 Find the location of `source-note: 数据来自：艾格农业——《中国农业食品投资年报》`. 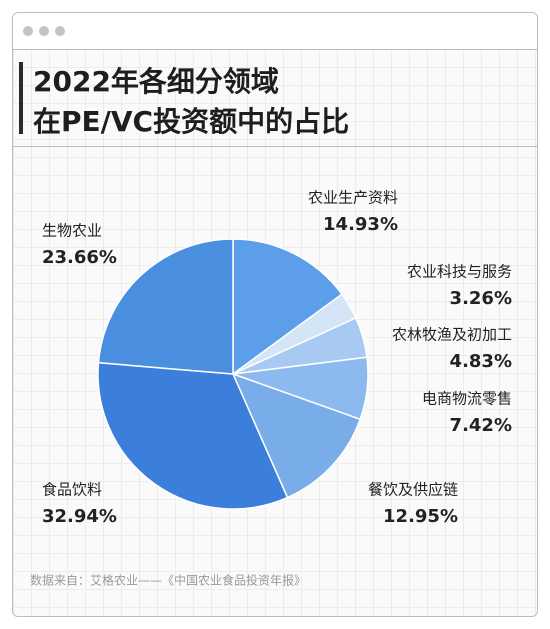

source-note: 数据来自：艾格农业——《中国农业食品投资年报》 is located at coordinates (168, 580).